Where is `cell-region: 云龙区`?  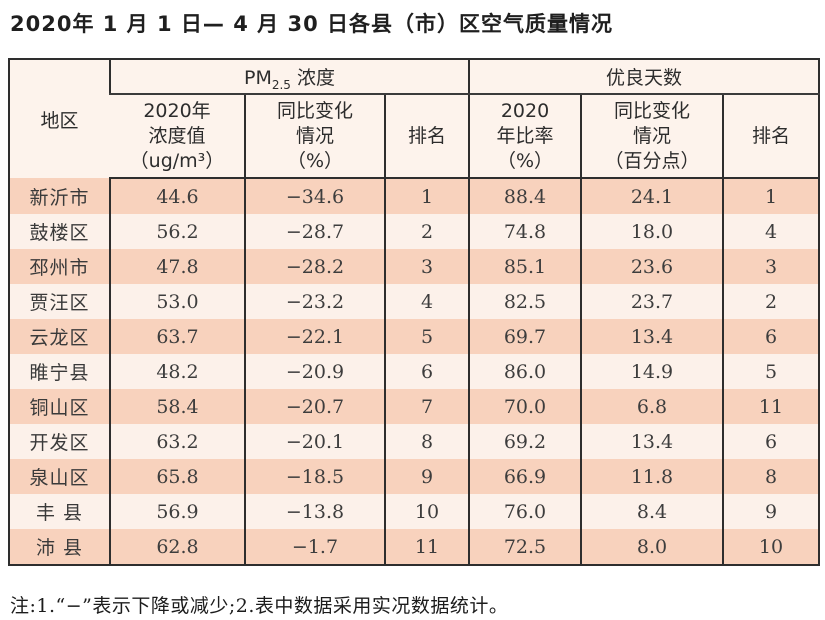 cell-region: 云龙区 is located at coordinates (59, 337).